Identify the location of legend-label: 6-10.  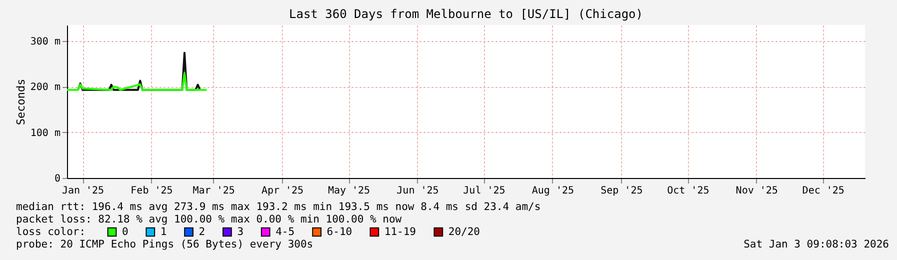
(339, 232).